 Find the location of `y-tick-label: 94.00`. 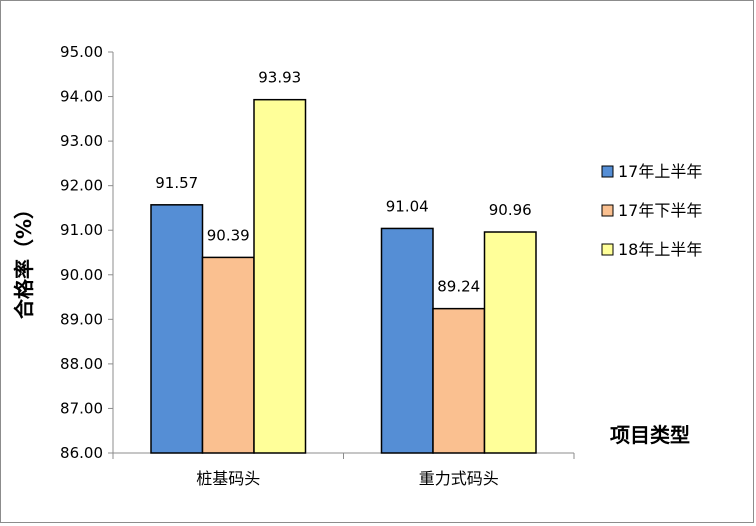

y-tick-label: 94.00 is located at coordinates (81, 97).